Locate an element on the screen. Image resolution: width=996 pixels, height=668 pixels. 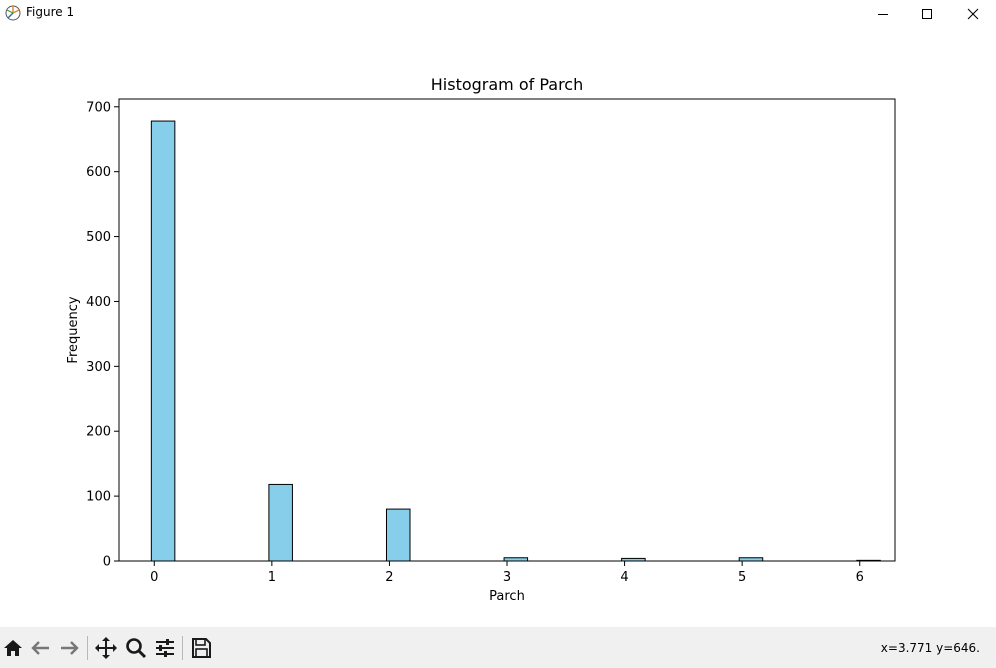
zoom-icon is located at coordinates (136, 648).